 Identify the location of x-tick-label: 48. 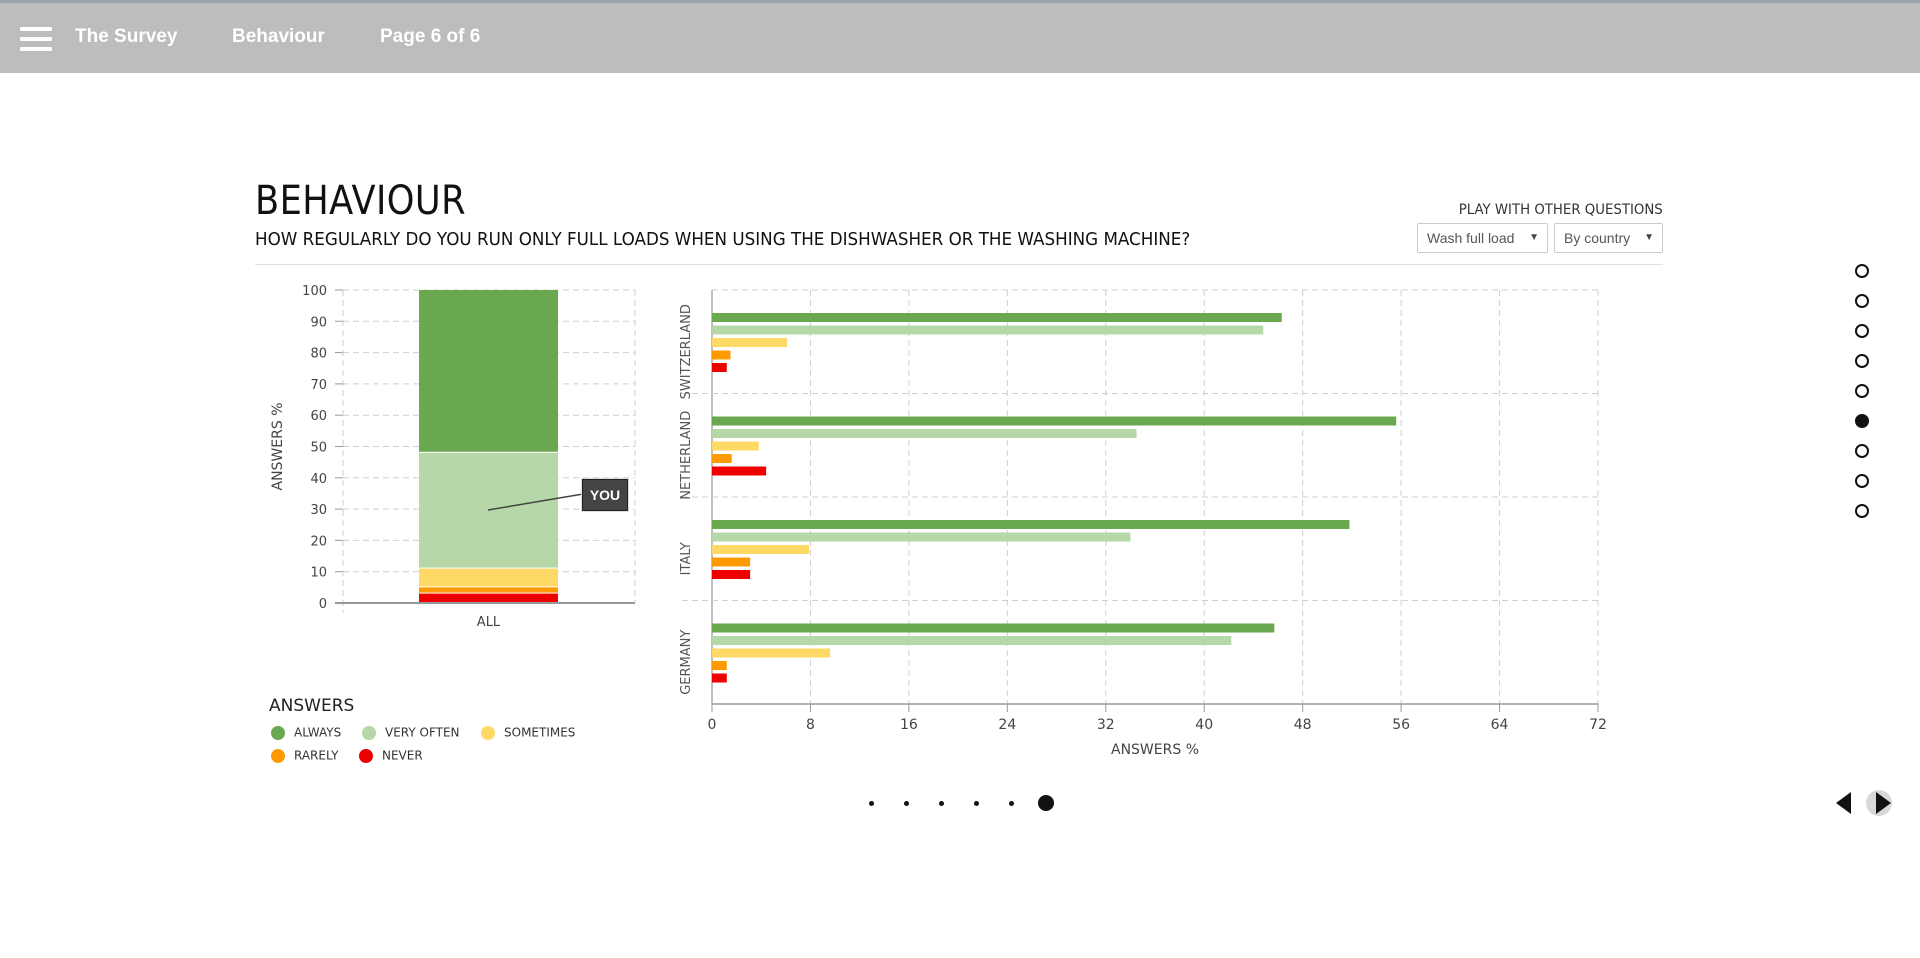
(1303, 725).